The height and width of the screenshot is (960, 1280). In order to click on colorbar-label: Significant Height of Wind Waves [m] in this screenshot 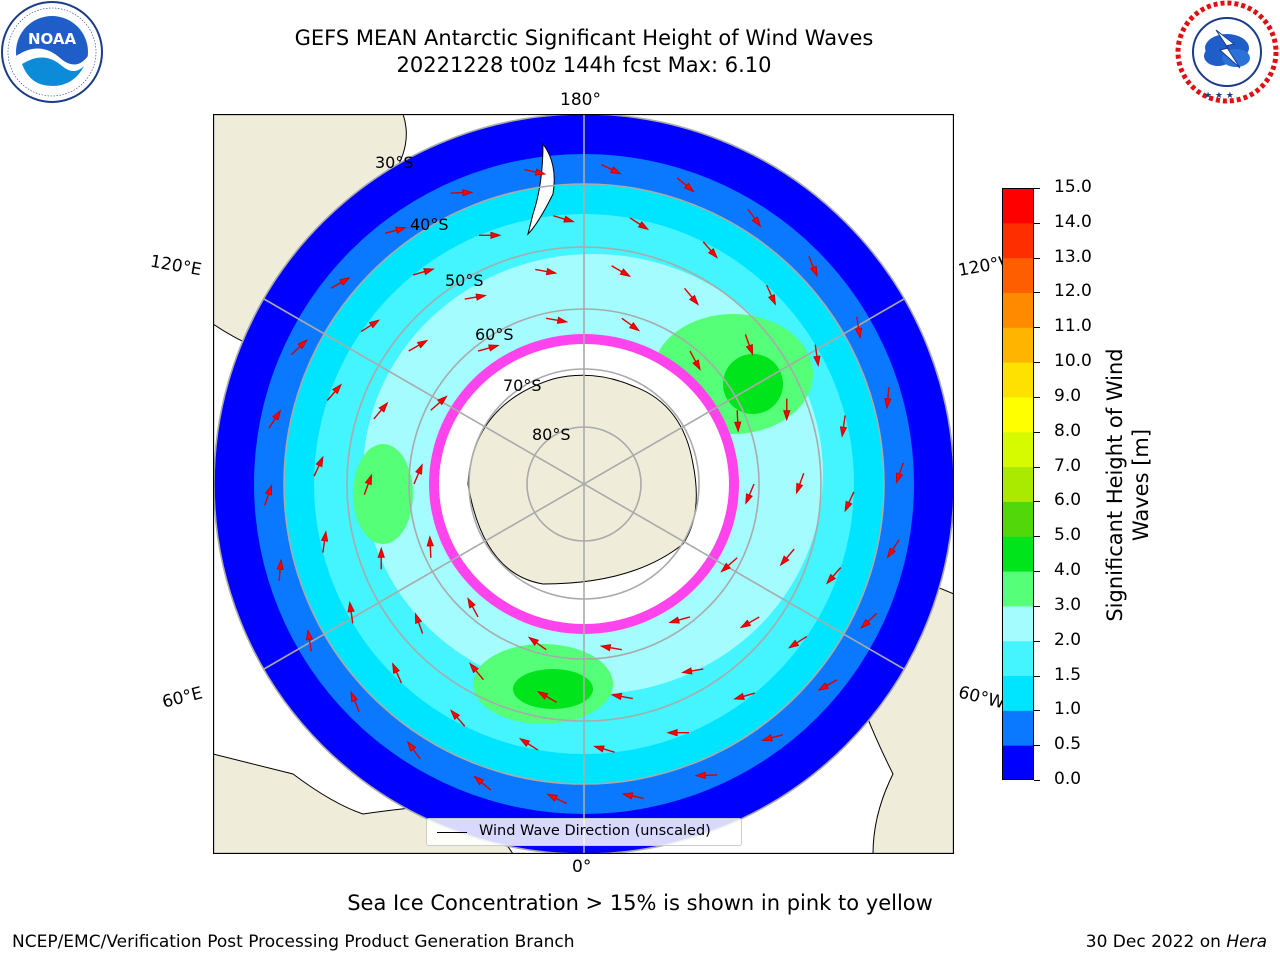, I will do `click(1128, 485)`.